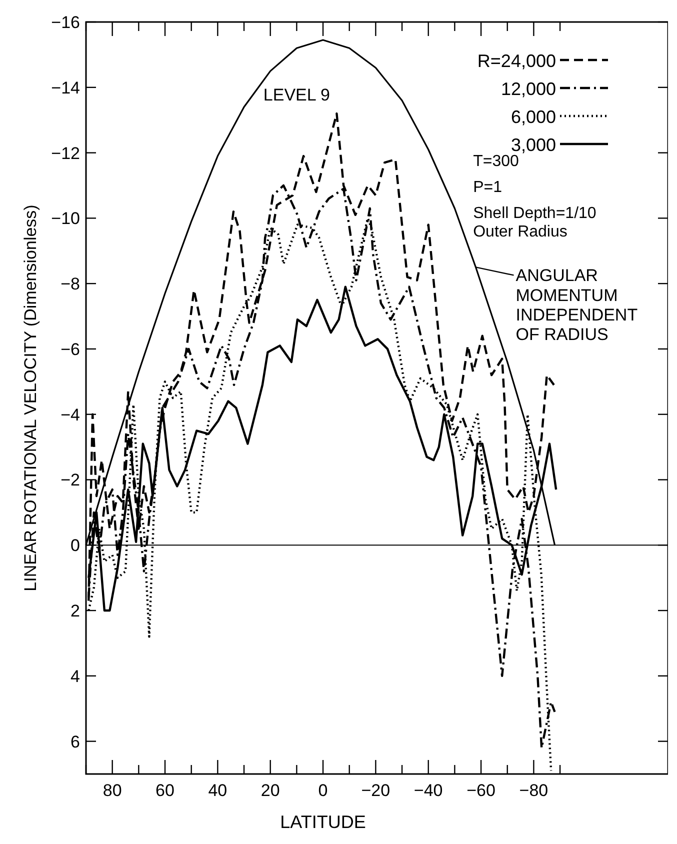 The image size is (677, 844). I want to click on y-tick-label: −2, so click(70, 480).